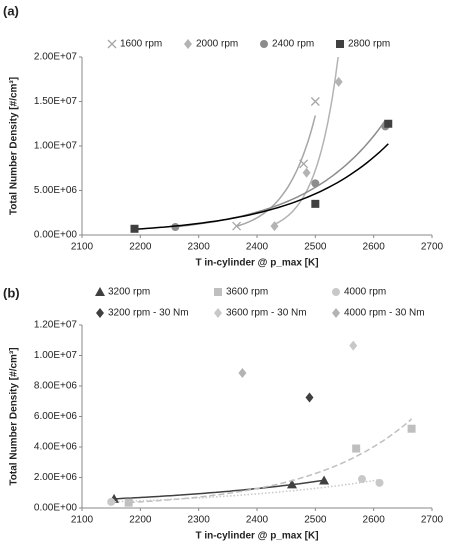  What do you see at coordinates (247, 292) in the screenshot?
I see `legend-label: 3600 rpm` at bounding box center [247, 292].